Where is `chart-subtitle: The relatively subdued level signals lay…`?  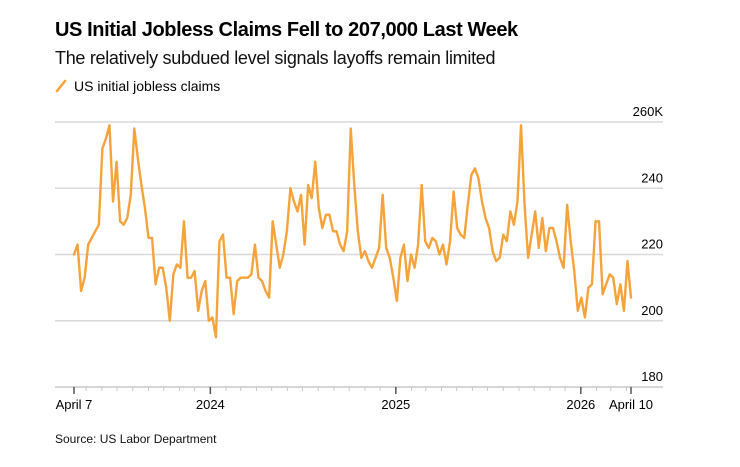 chart-subtitle: The relatively subdued level signals lay… is located at coordinates (275, 58).